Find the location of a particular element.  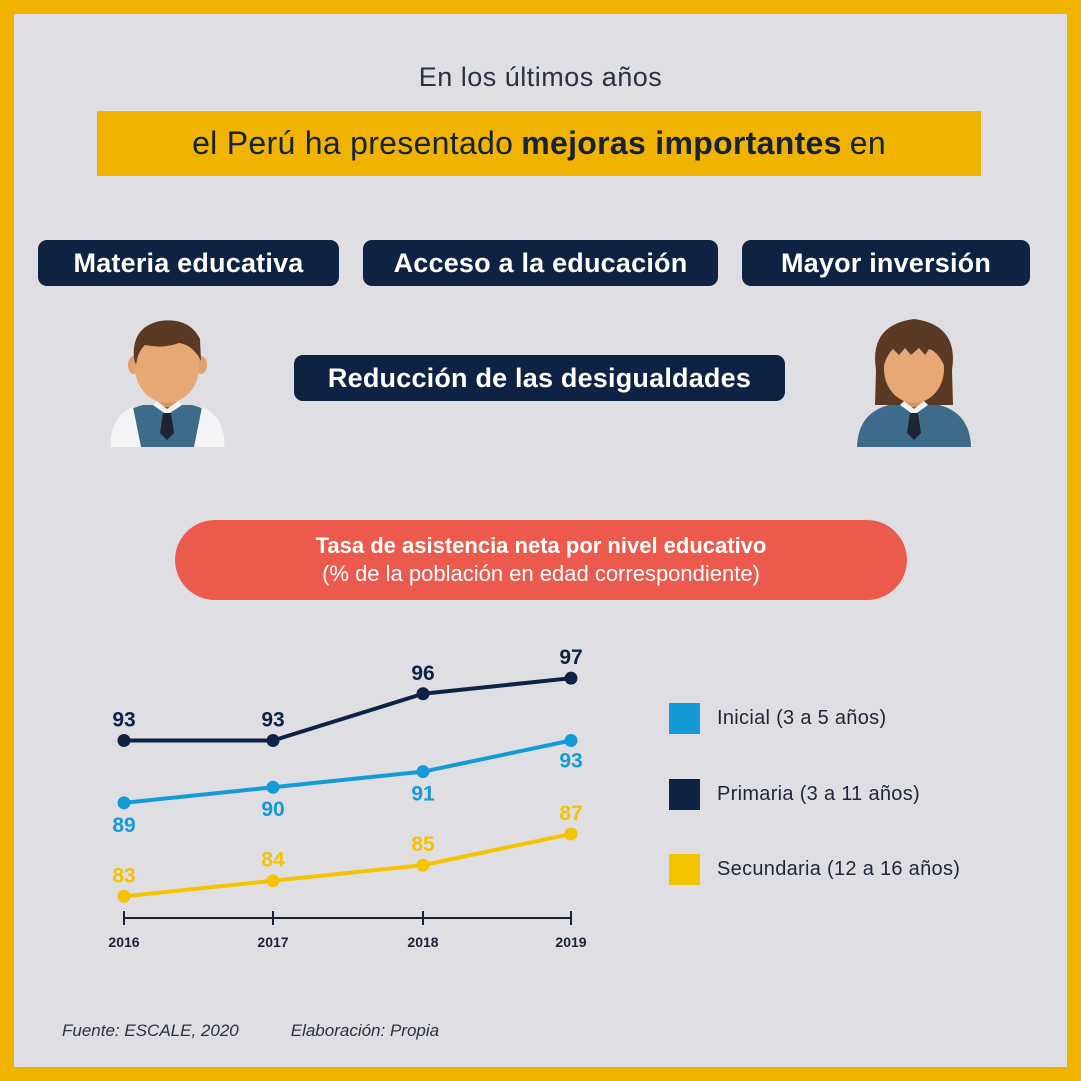

source-note: Fuente: ESCALE, 2020 Elaboración: Propia is located at coordinates (276, 1031).